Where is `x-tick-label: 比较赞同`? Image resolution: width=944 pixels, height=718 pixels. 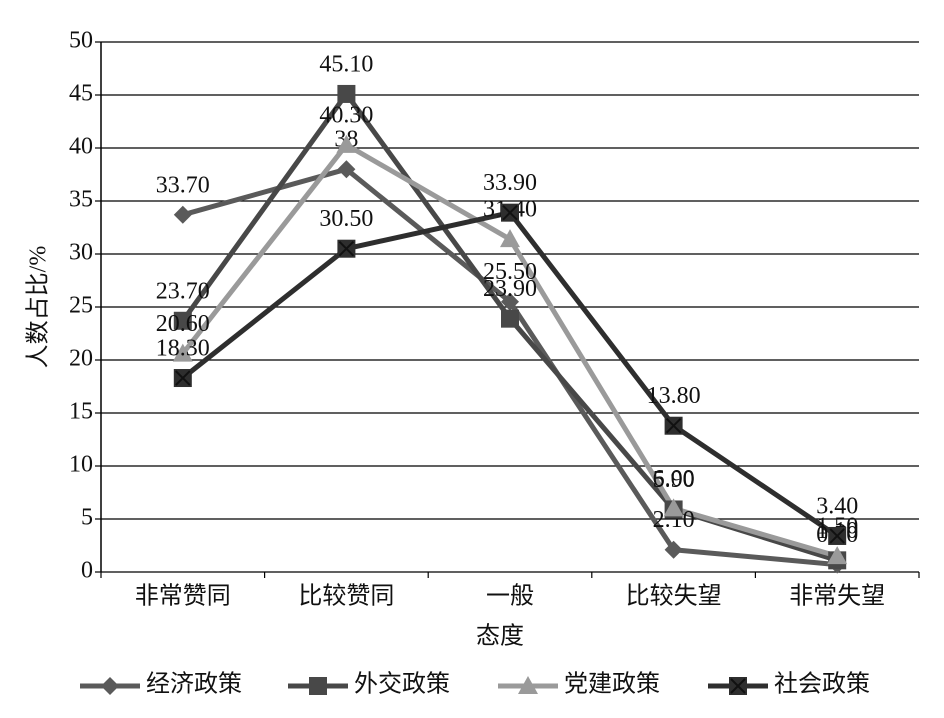 x-tick-label: 比较赞同 is located at coordinates (346, 596).